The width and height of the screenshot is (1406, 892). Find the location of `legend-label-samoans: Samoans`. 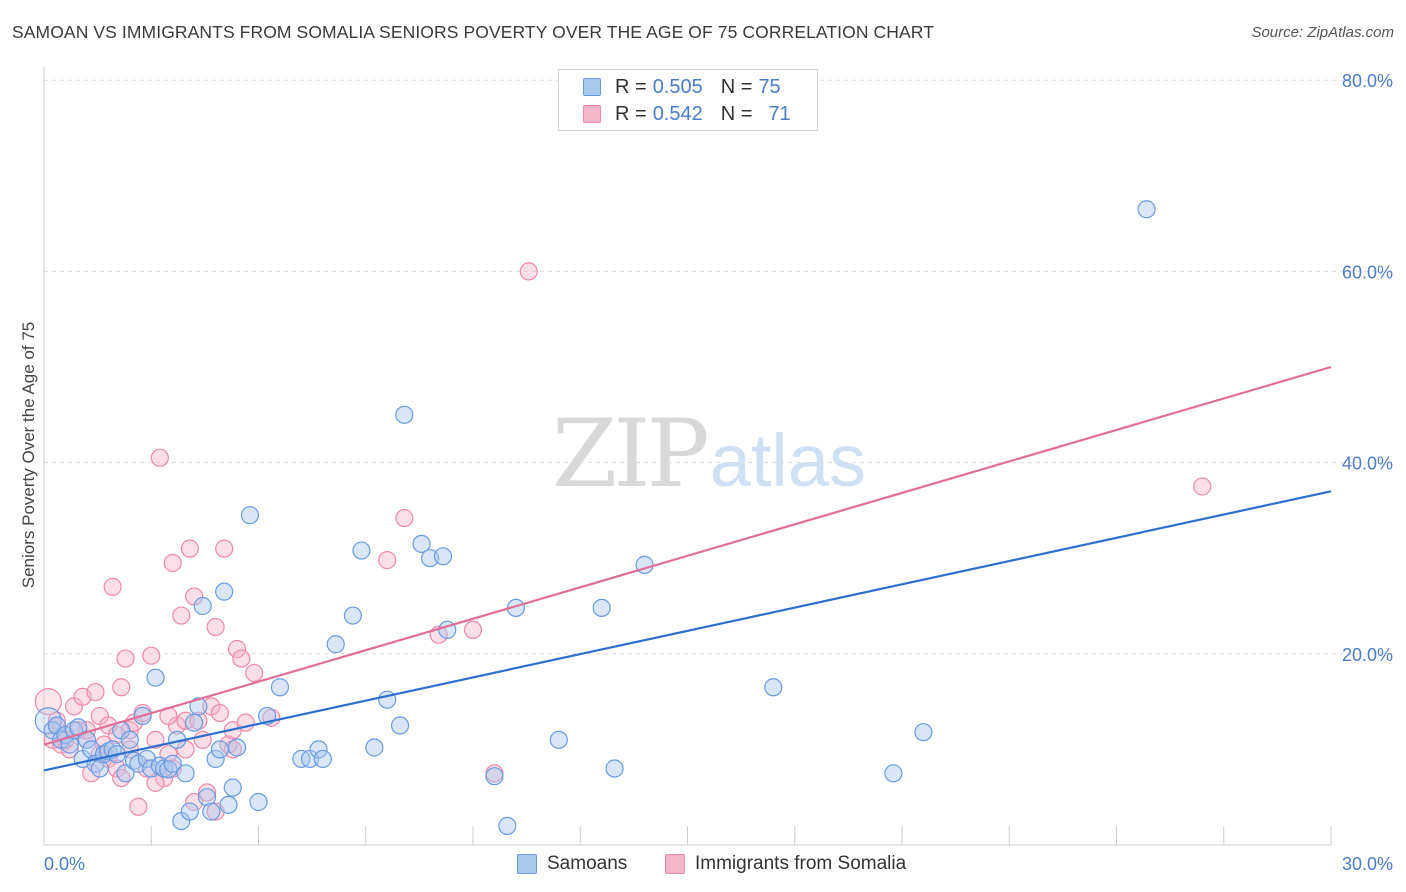

legend-label-samoans: Samoans is located at coordinates (587, 863).